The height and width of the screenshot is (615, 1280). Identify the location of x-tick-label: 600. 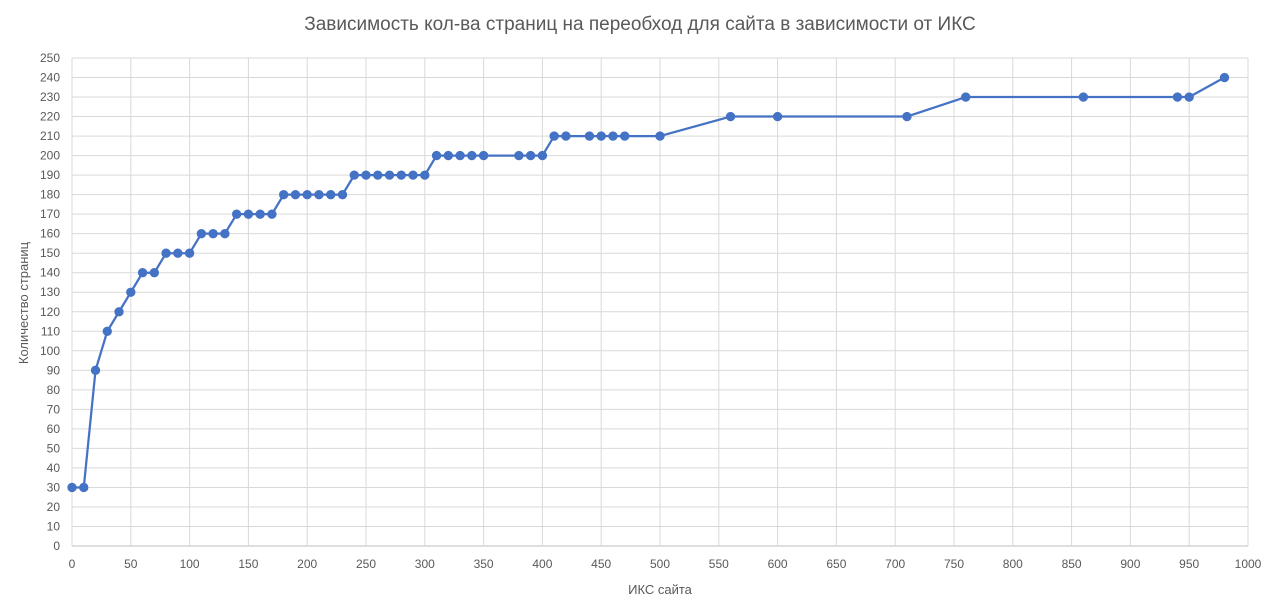
(778, 564).